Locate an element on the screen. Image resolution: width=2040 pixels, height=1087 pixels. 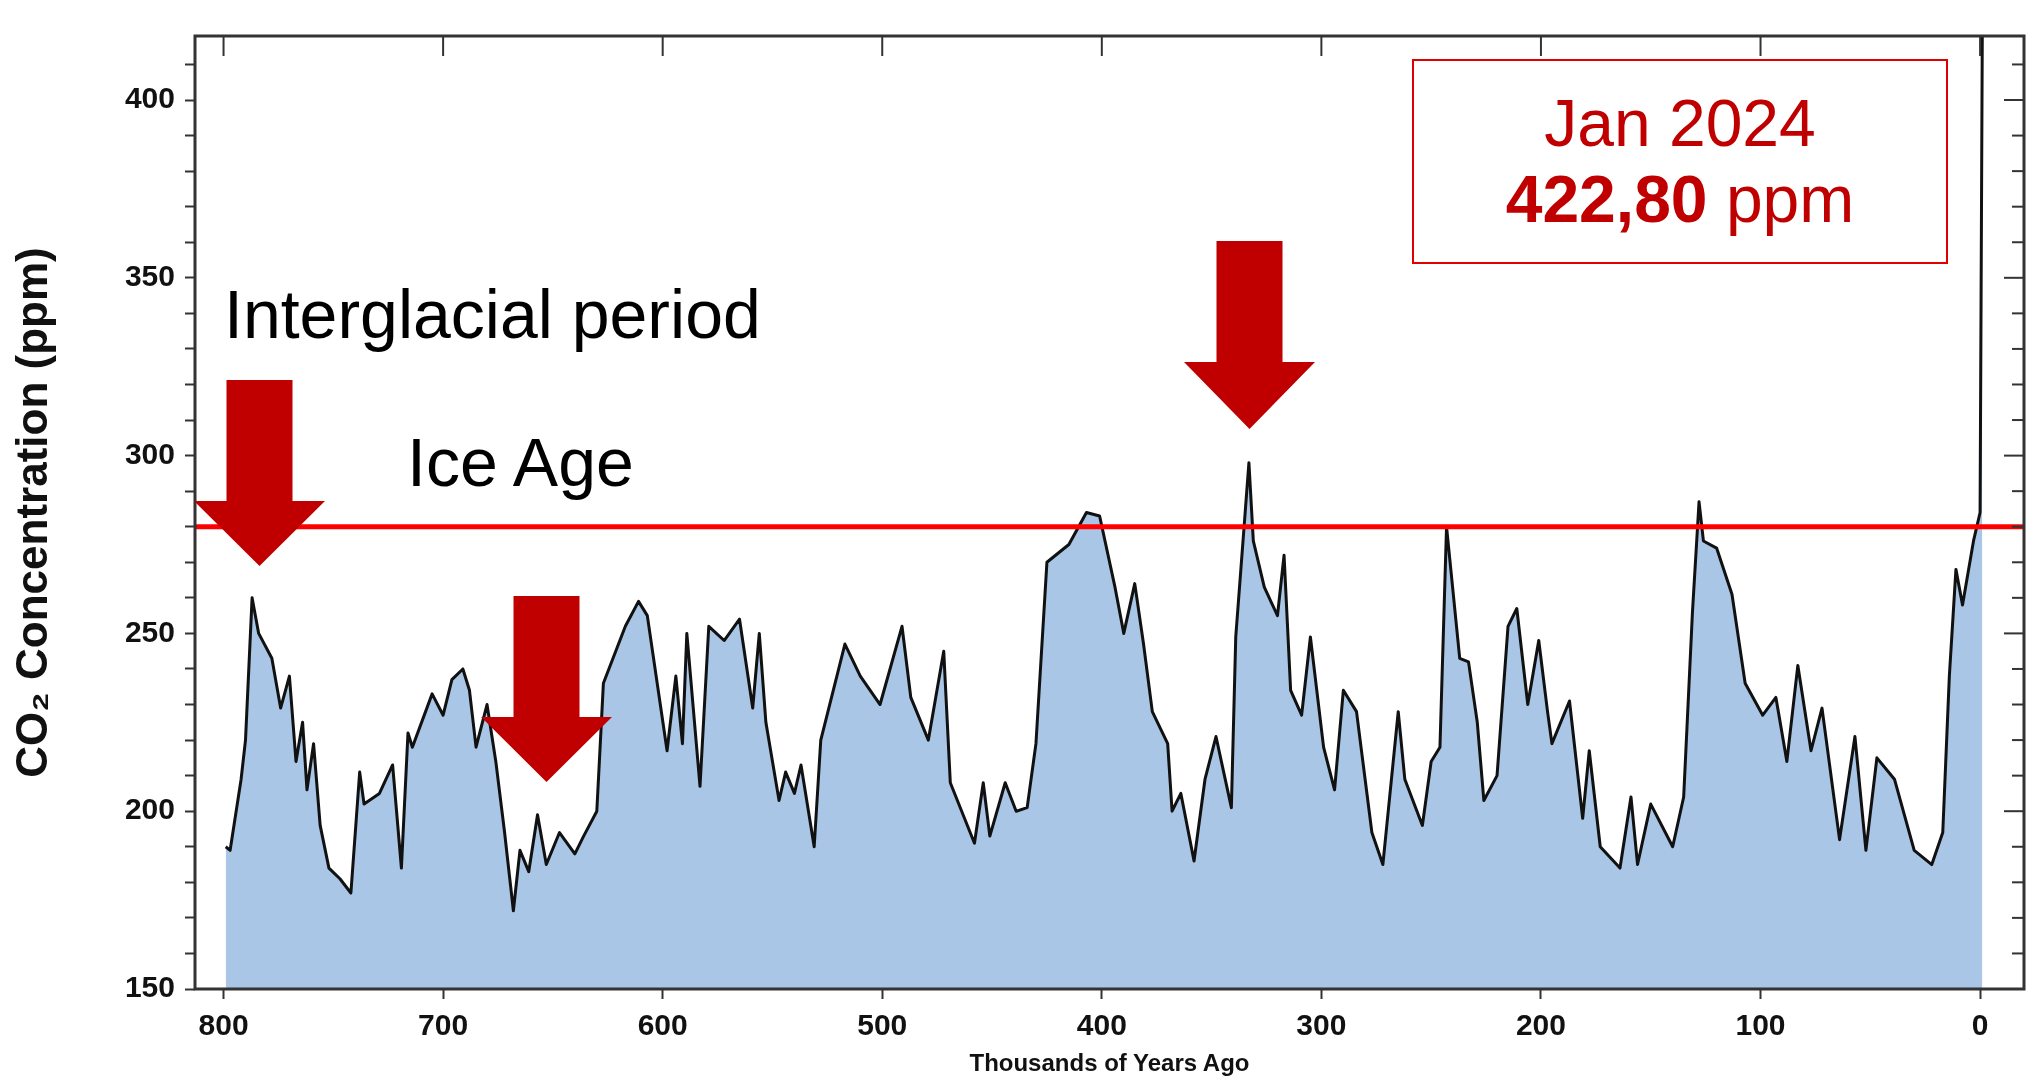
y-tick-label: 300 is located at coordinates (149, 453).